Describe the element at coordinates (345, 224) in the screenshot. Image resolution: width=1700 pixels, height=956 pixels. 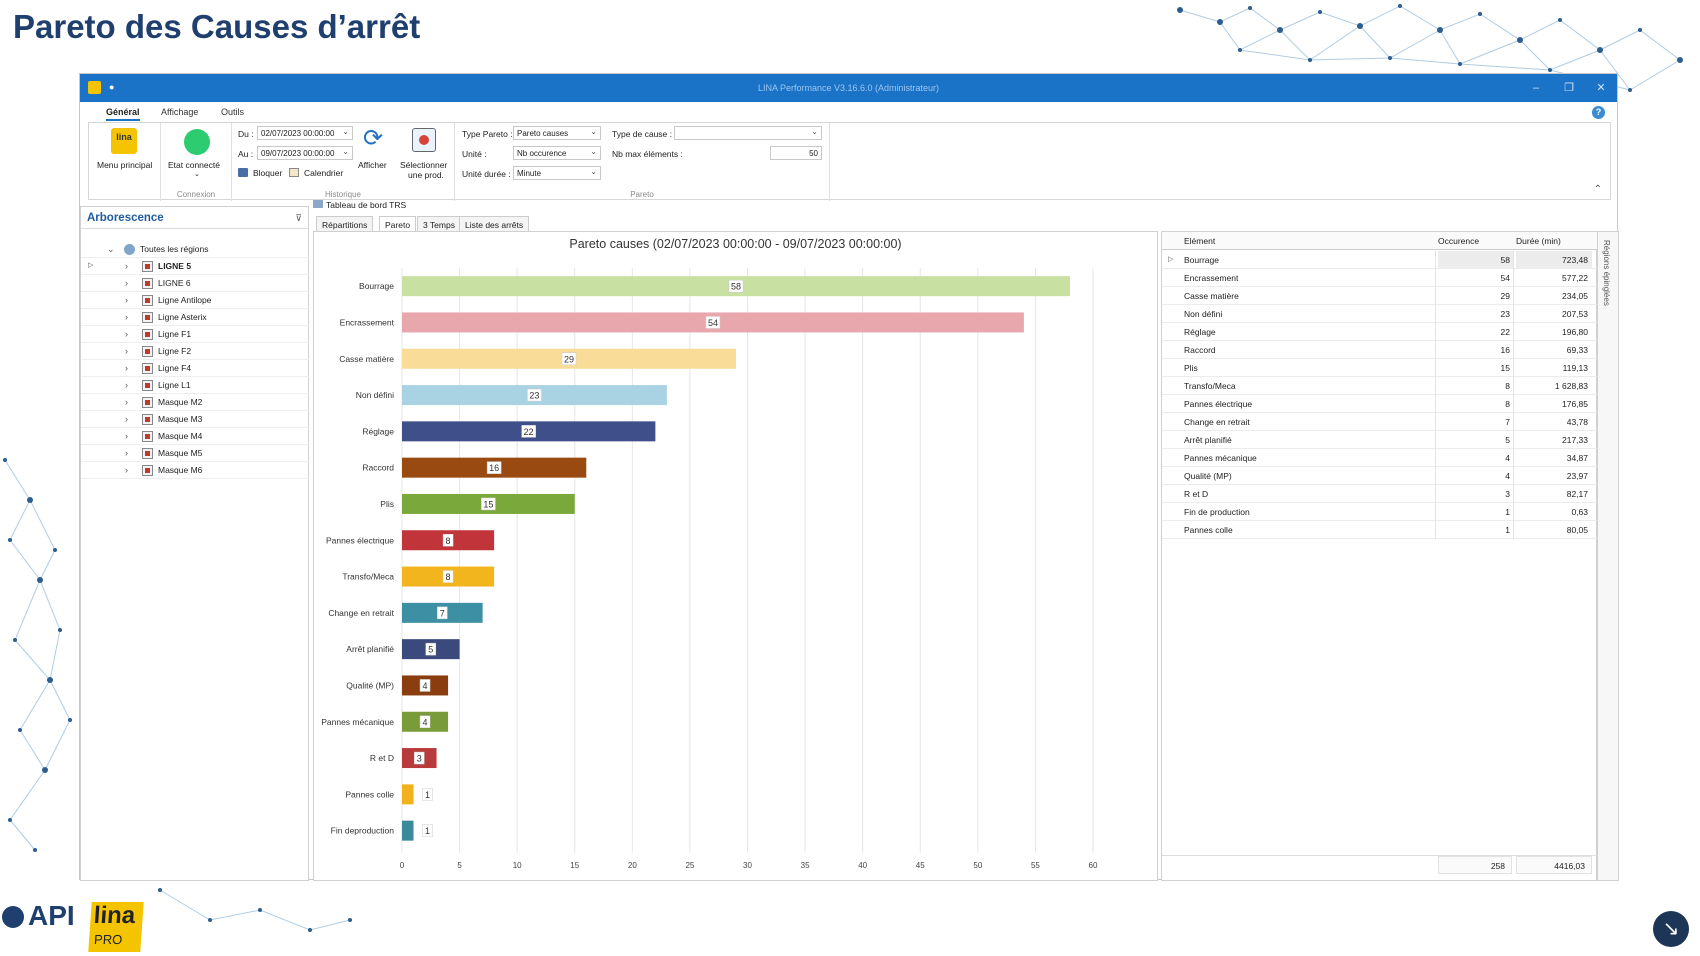
I see `tab-repartitions: Répartitions` at that location.